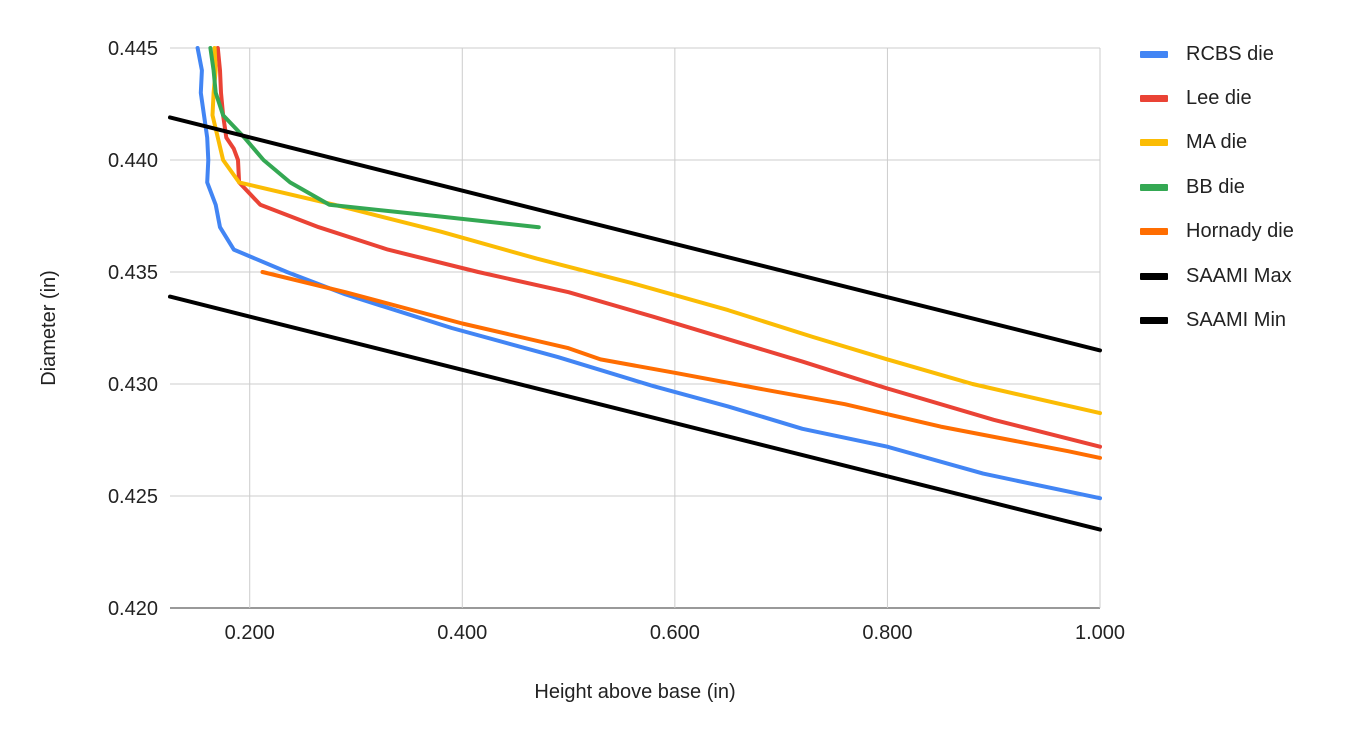 The height and width of the screenshot is (742, 1352). What do you see at coordinates (1230, 53) in the screenshot?
I see `legend-label: RCBS die` at bounding box center [1230, 53].